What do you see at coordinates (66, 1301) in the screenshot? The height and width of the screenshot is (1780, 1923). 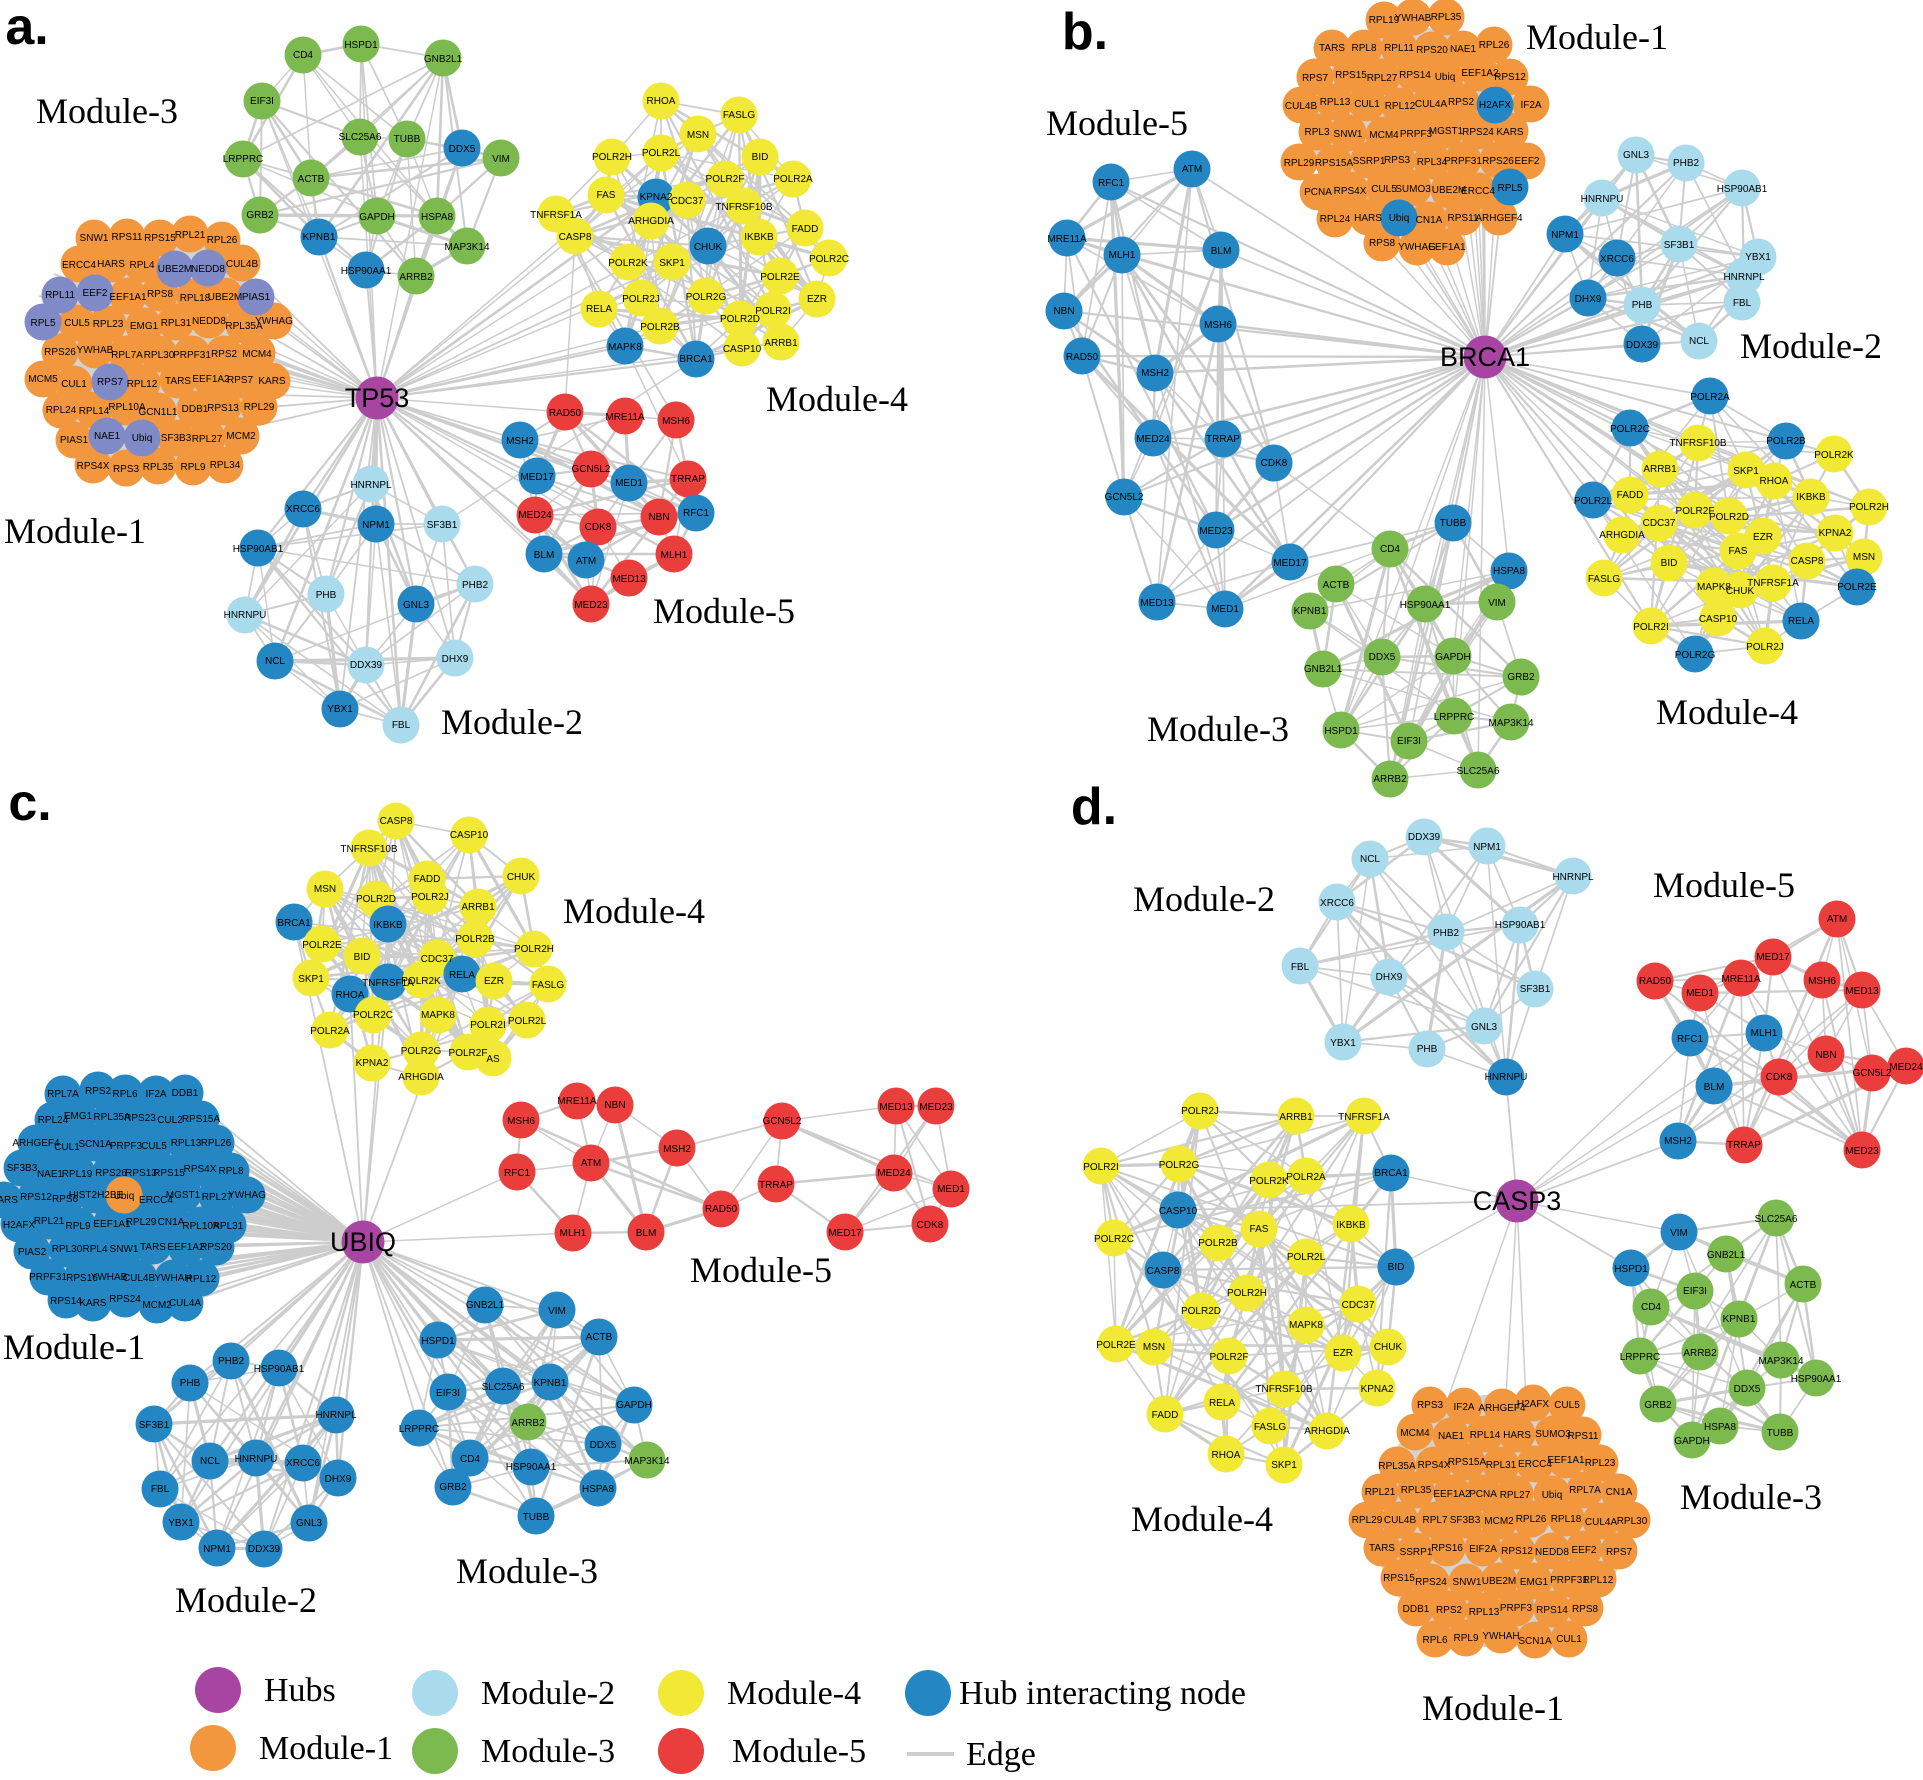 I see `svg-text: RPS14` at bounding box center [66, 1301].